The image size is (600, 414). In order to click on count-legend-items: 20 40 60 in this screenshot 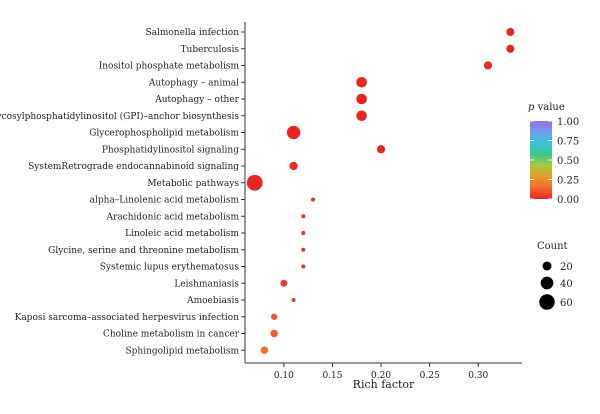, I will do `click(556, 285)`.